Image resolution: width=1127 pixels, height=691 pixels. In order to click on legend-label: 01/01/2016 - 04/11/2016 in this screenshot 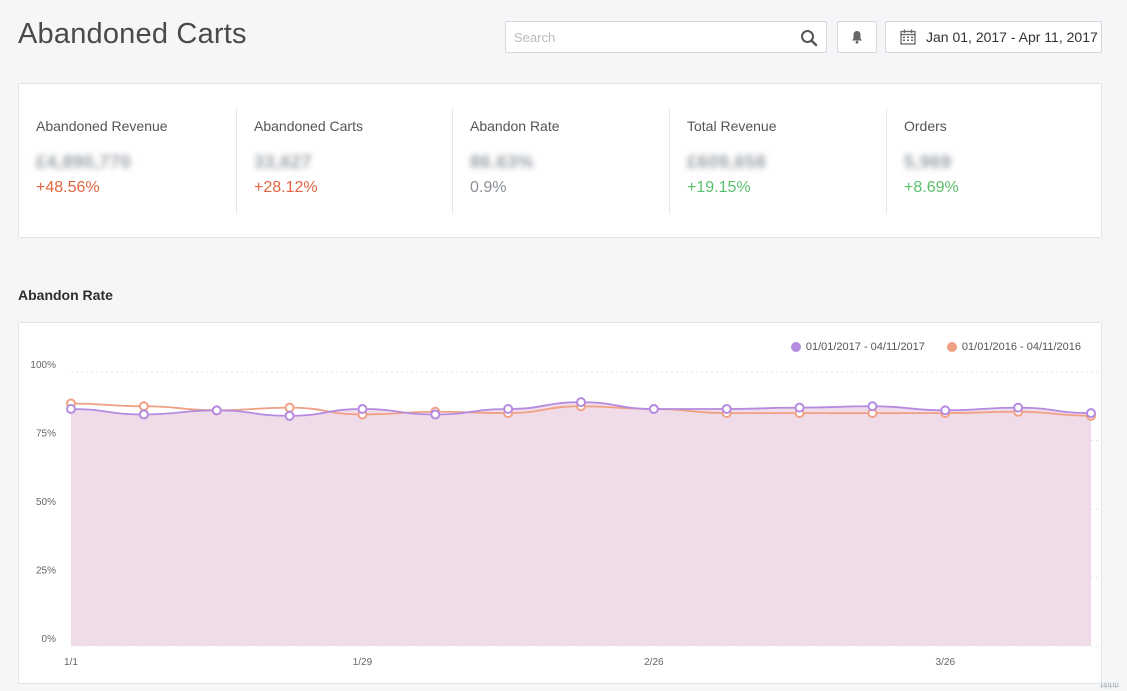, I will do `click(1021, 347)`.